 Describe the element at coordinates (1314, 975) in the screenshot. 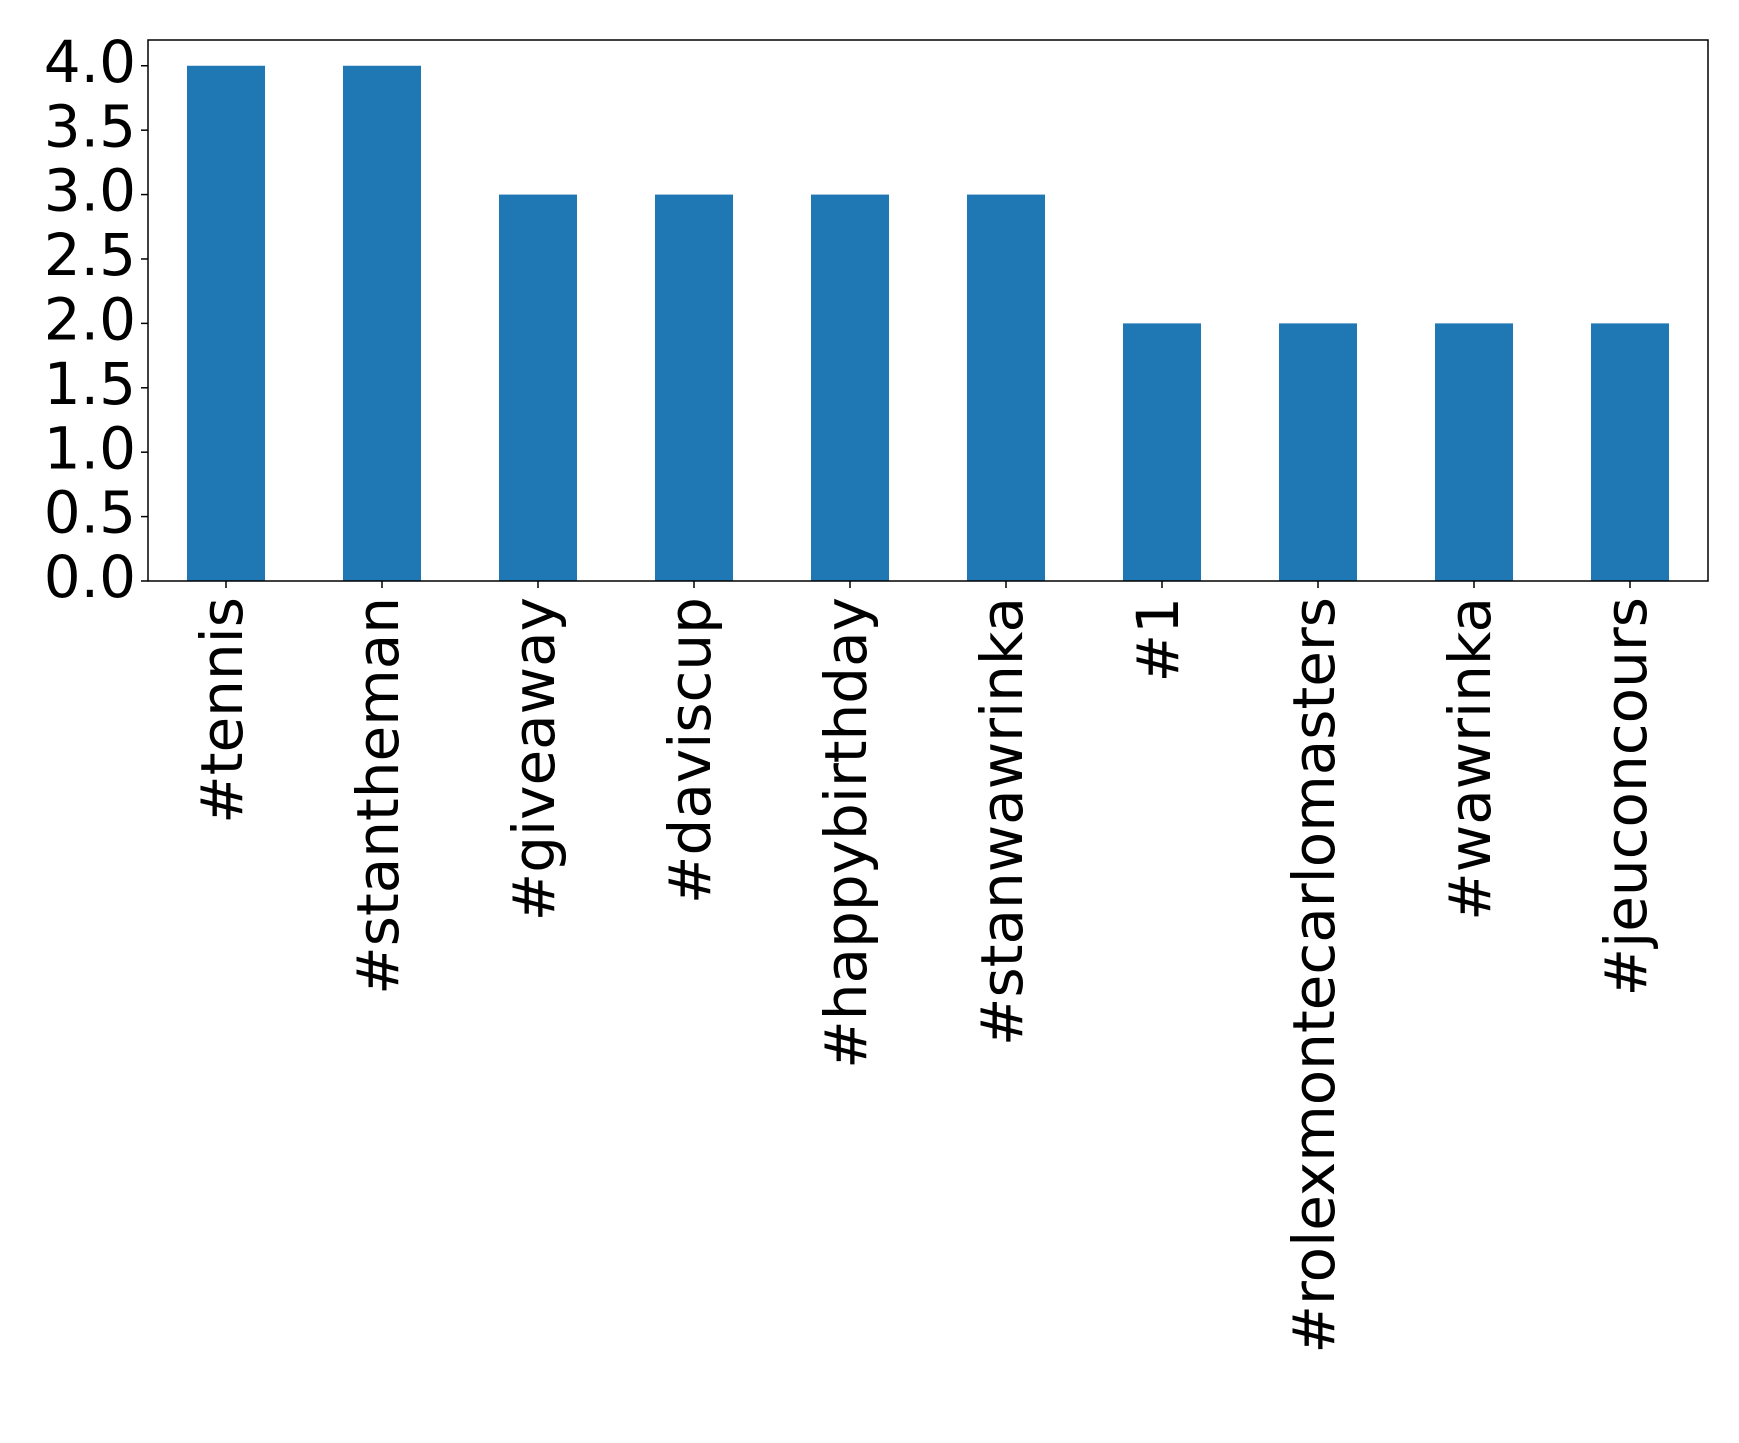

I see `x-tick-label: #rolexmontecarlomasters` at that location.